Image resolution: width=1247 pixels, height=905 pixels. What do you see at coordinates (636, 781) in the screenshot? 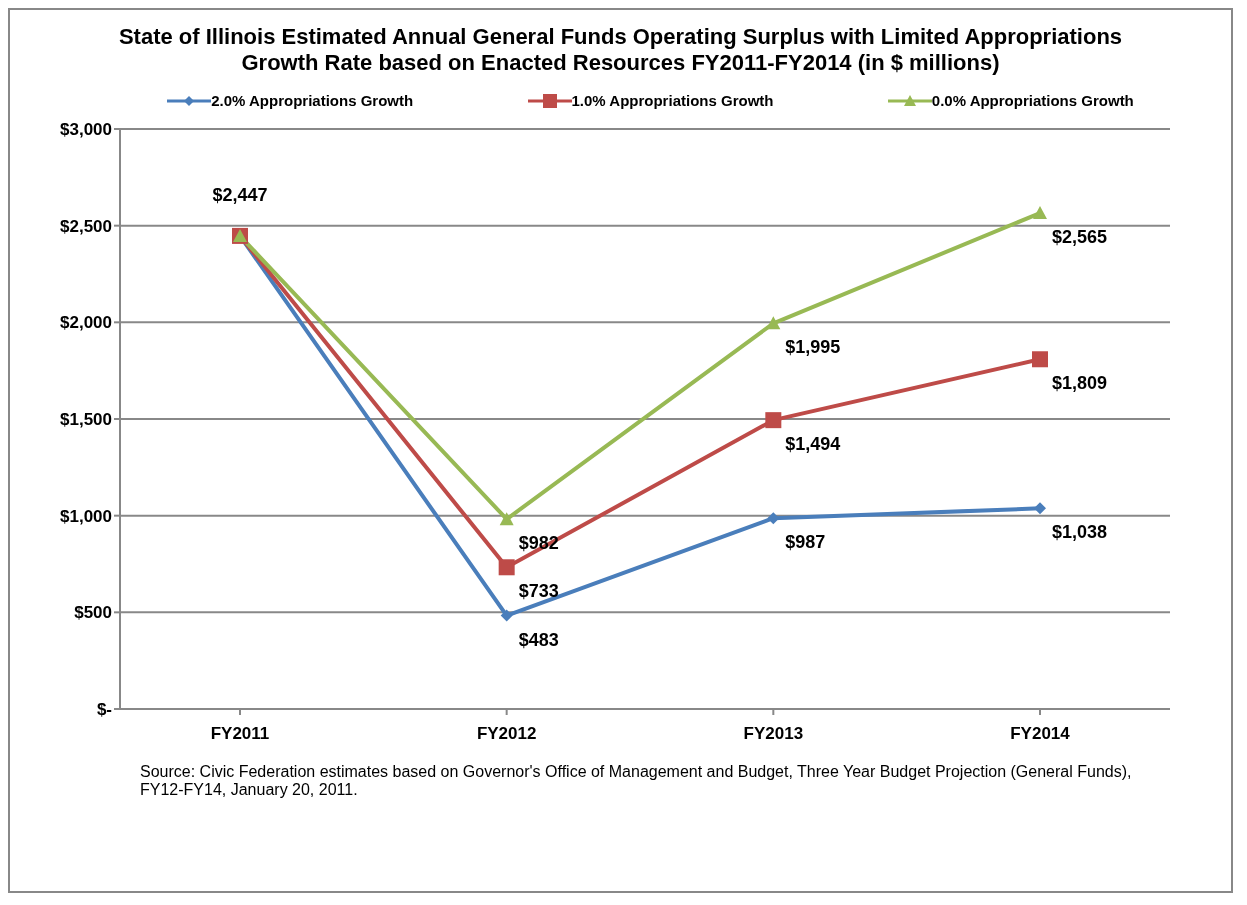
I see `source-note: Source: Civic Federation estimates based on Governor's Office of Management and Budget, Three Year Budget Projection (General Funds), FY12-FY14, January 20, 2011.` at bounding box center [636, 781].